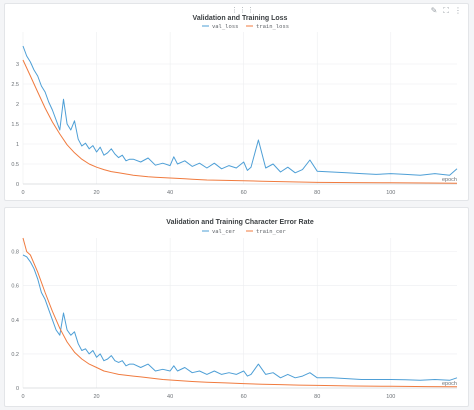  What do you see at coordinates (15, 287) in the screenshot?
I see `y-tick-label: 0.6` at bounding box center [15, 287].